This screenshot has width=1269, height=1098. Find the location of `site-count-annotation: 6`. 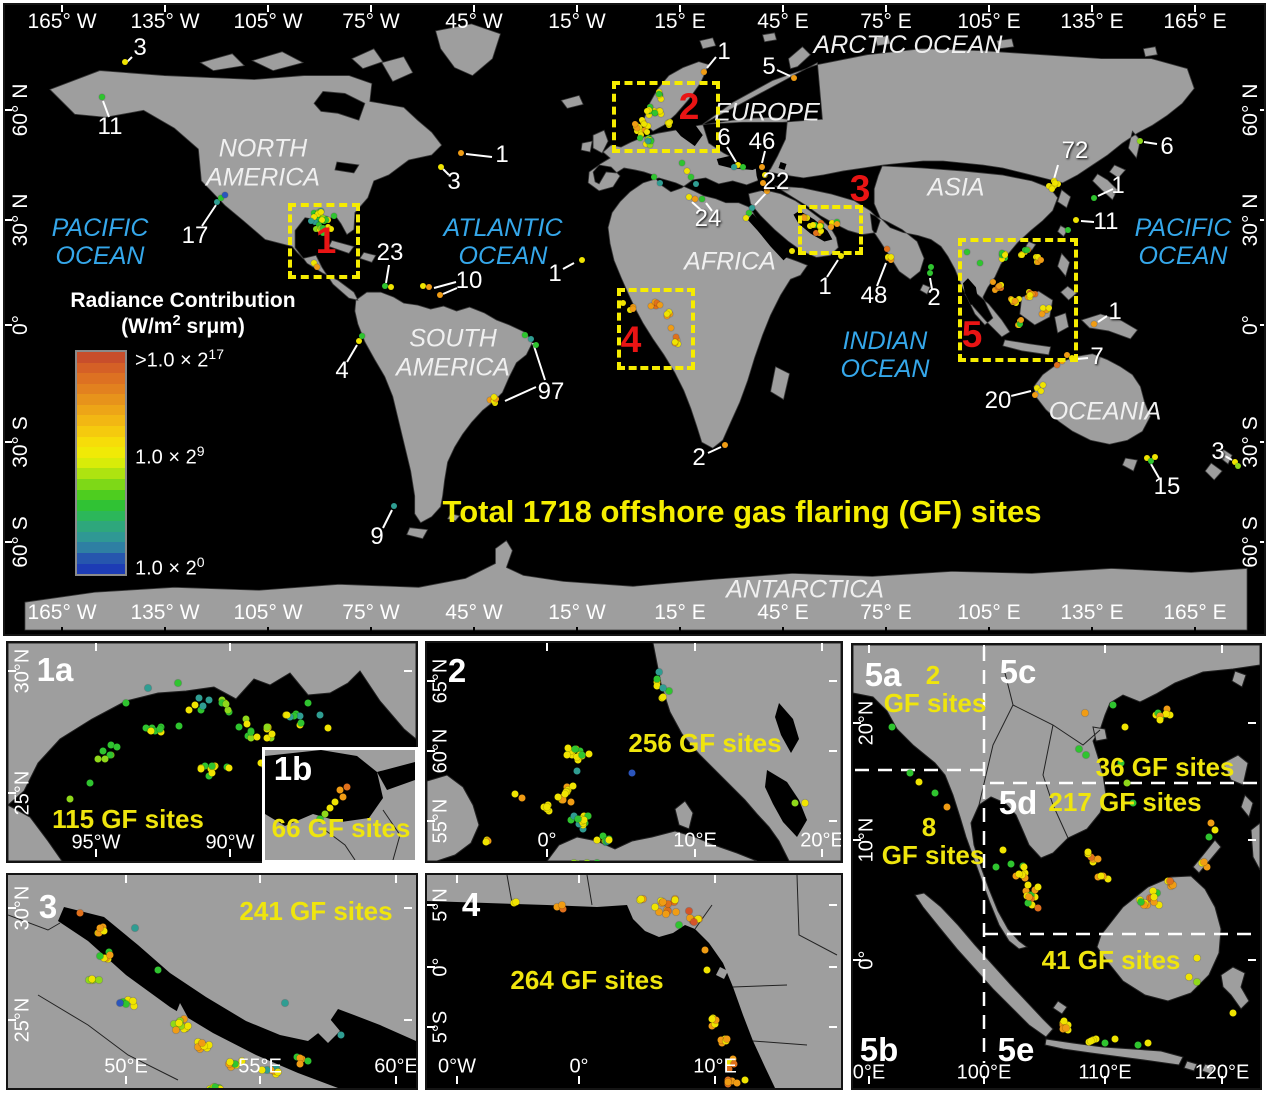

site-count-annotation: 6 is located at coordinates (1167, 146).